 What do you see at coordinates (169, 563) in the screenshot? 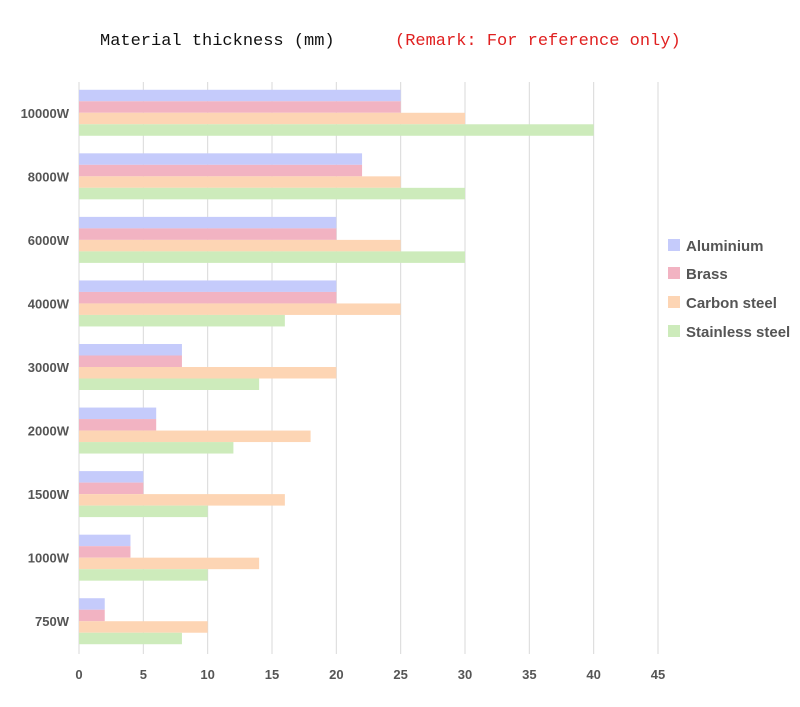
I see `bar-carbon-steel-1000w` at bounding box center [169, 563].